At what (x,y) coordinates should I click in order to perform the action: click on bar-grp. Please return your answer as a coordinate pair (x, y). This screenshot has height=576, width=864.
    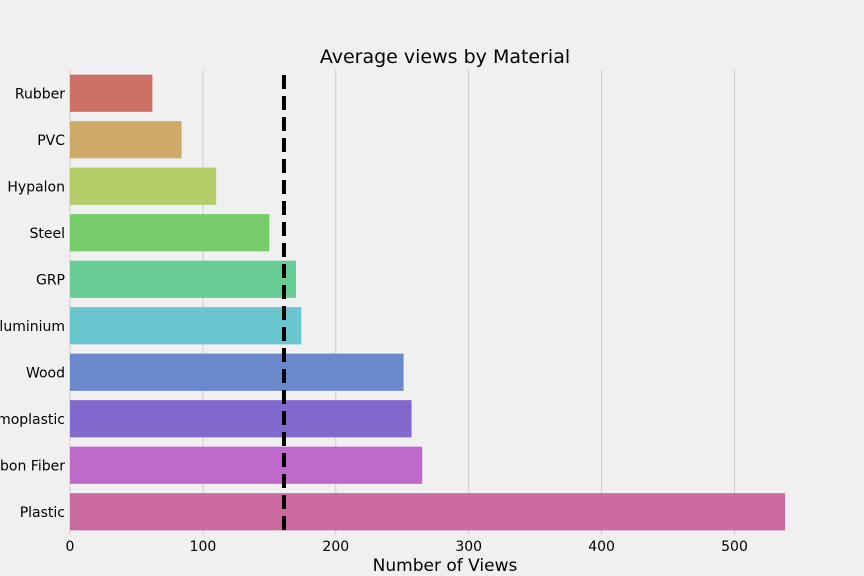
    Looking at the image, I should click on (183, 279).